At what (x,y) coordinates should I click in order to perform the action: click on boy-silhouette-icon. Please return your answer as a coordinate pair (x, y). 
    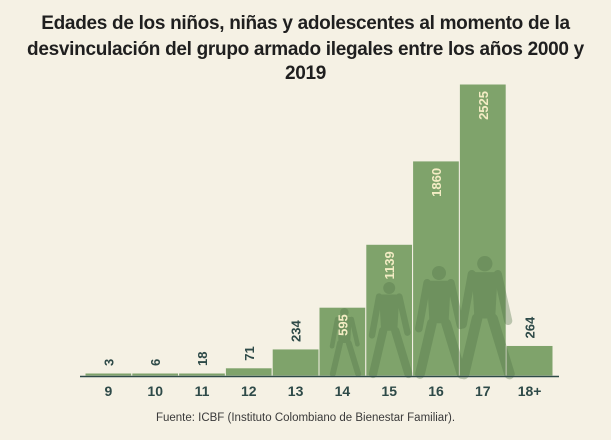
    Looking at the image, I should click on (390, 330).